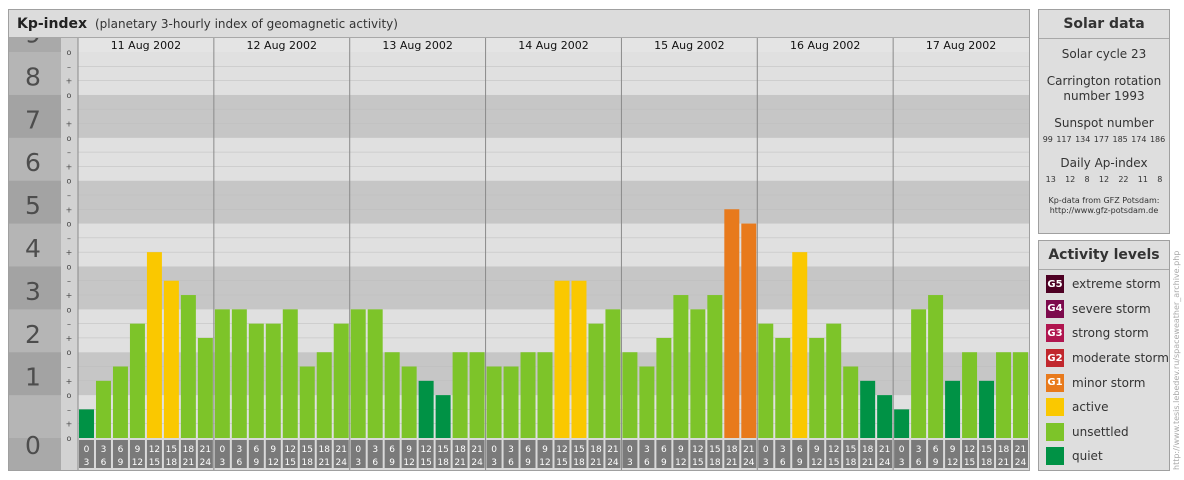 The height and width of the screenshot is (480, 1184). Describe the element at coordinates (1111, 308) in the screenshot. I see `legend-label: severe storm` at that location.